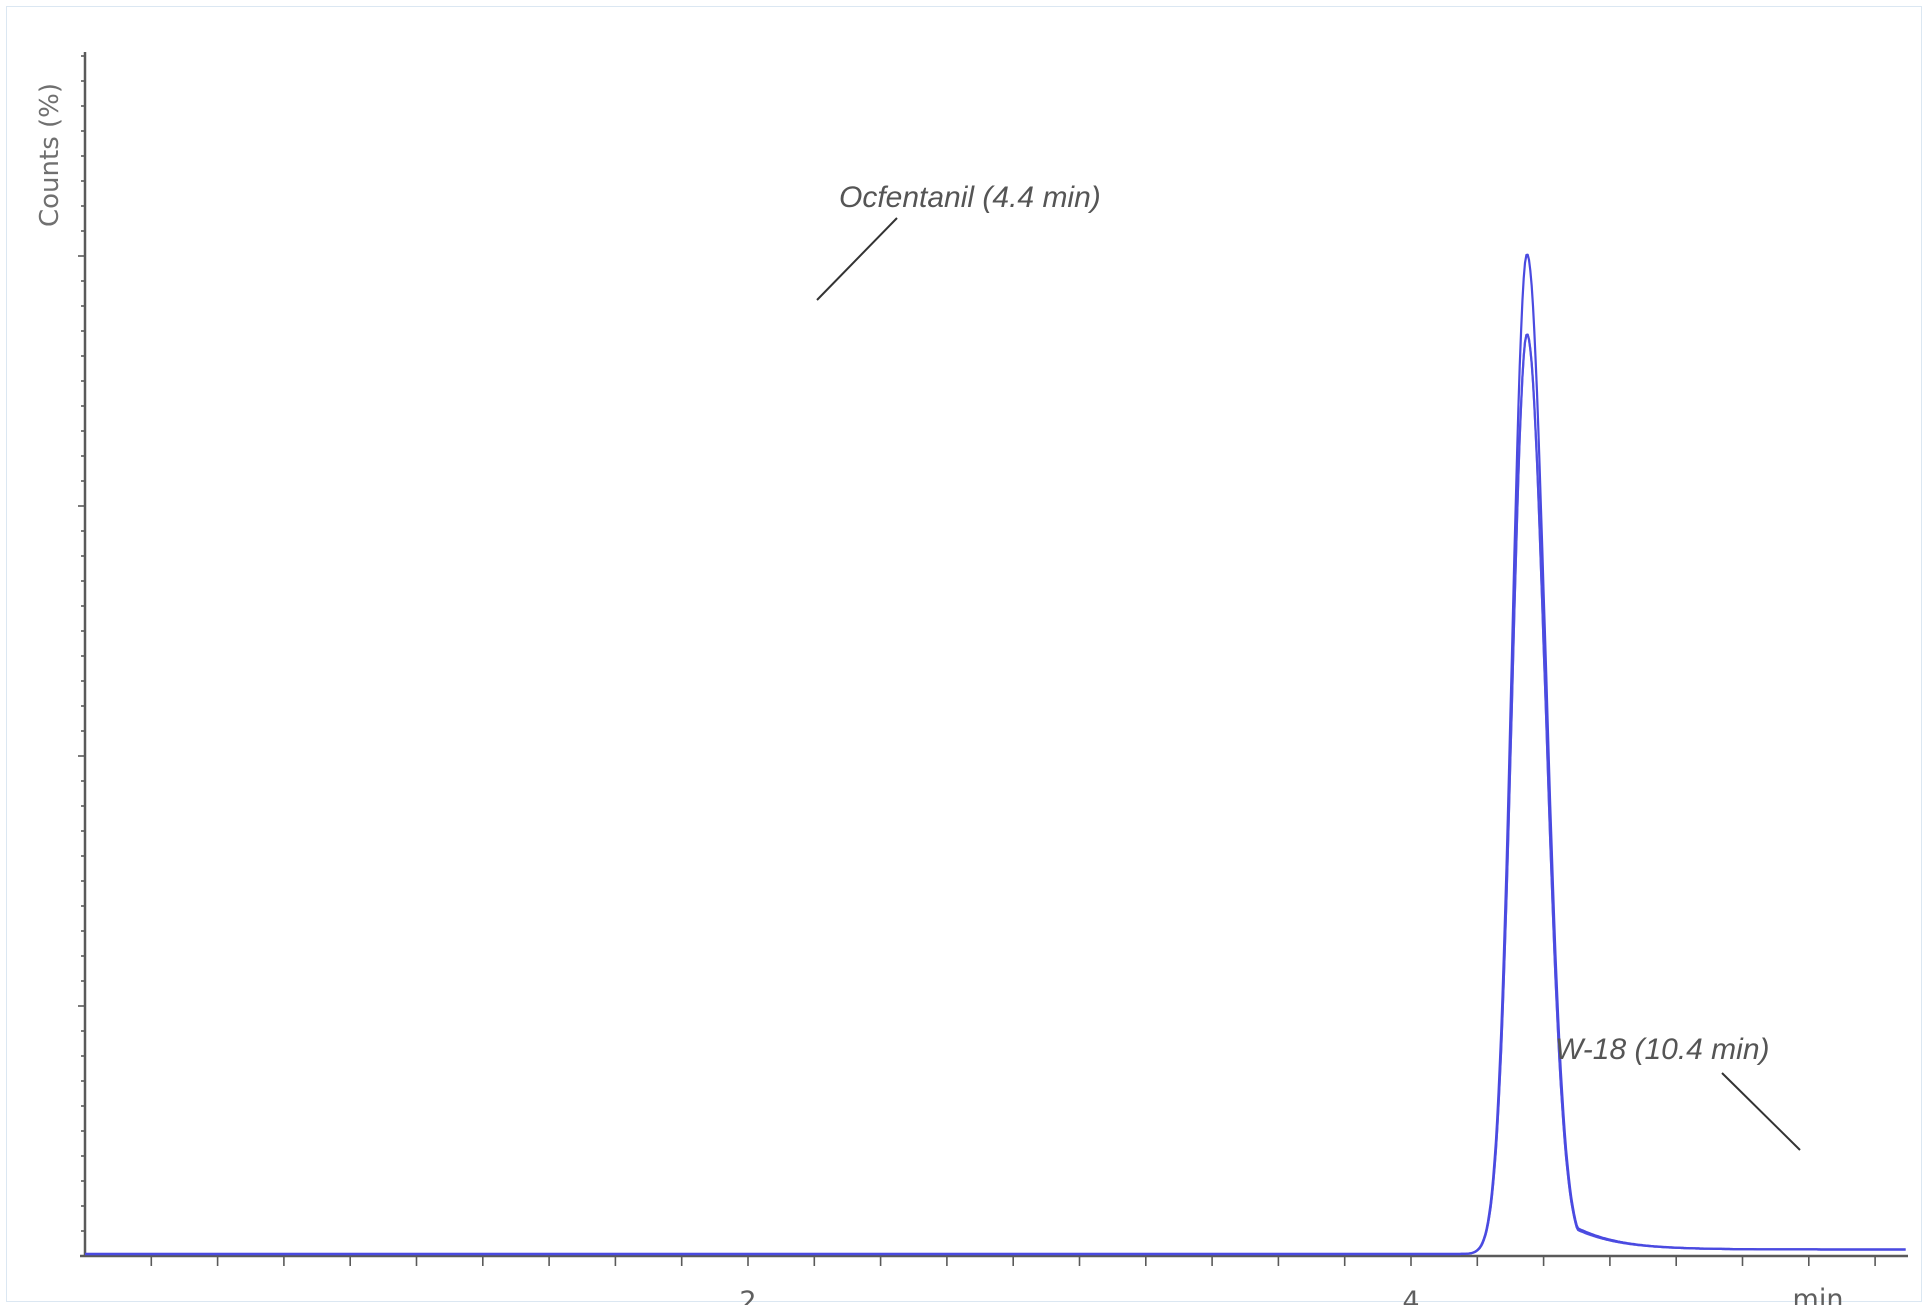  I want to click on x-tick-label: 4, so click(1410, 1295).